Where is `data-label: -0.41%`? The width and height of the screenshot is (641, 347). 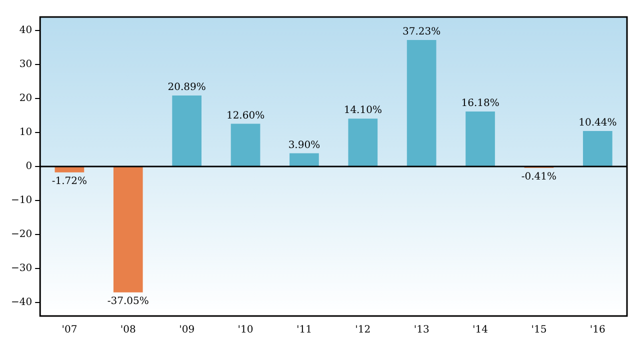
data-label: -0.41% is located at coordinates (539, 176).